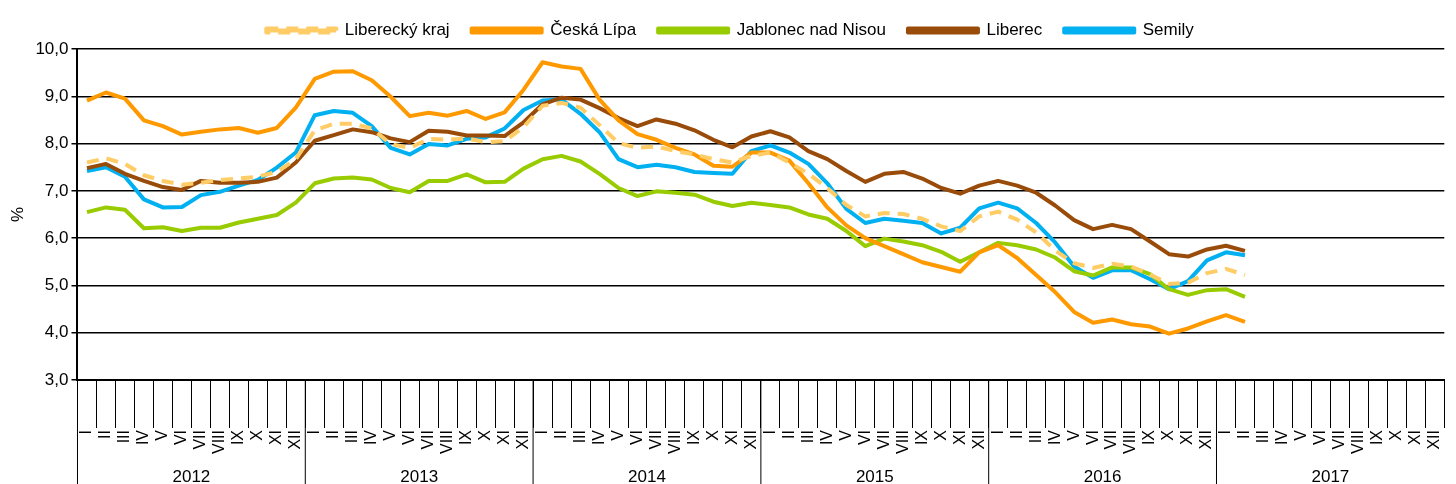  What do you see at coordinates (874, 475) in the screenshot?
I see `text: 2015` at bounding box center [874, 475].